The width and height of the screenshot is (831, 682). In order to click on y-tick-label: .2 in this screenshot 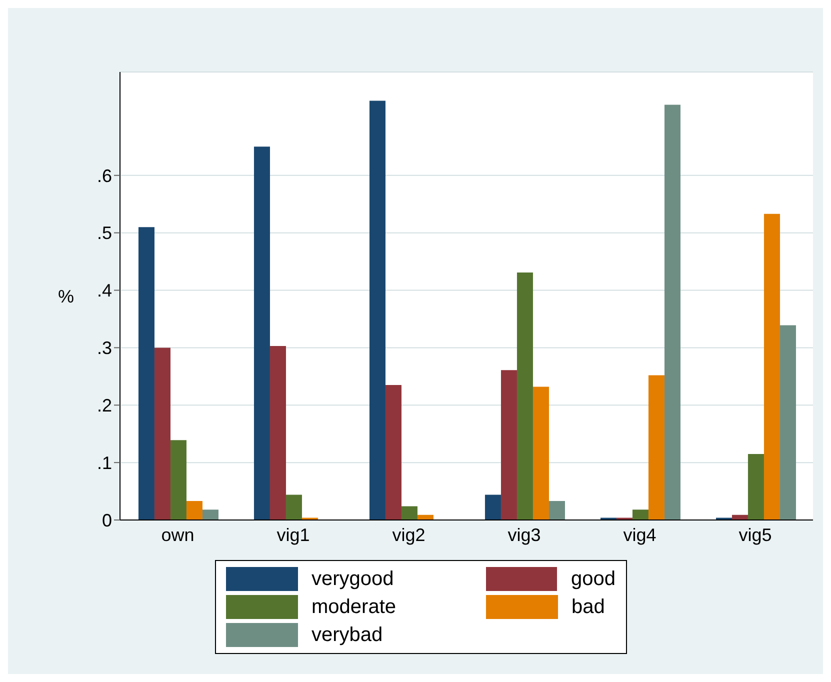, I will do `click(104, 406)`.